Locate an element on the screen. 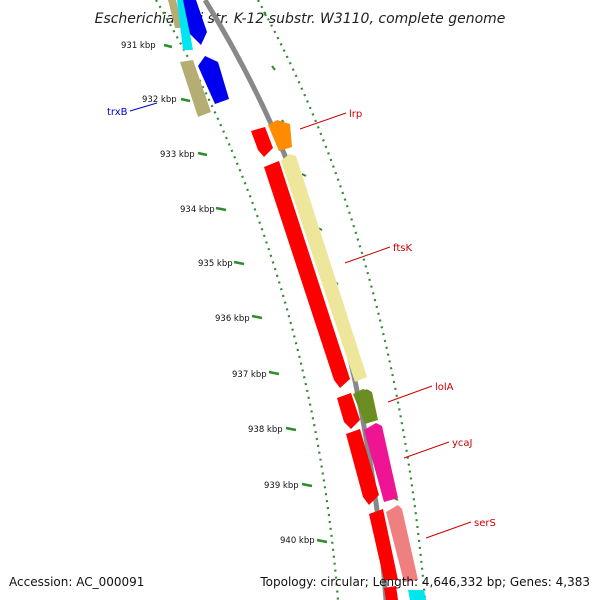 The image size is (600, 600). gene-feature-red-serS is located at coordinates (383, 544).